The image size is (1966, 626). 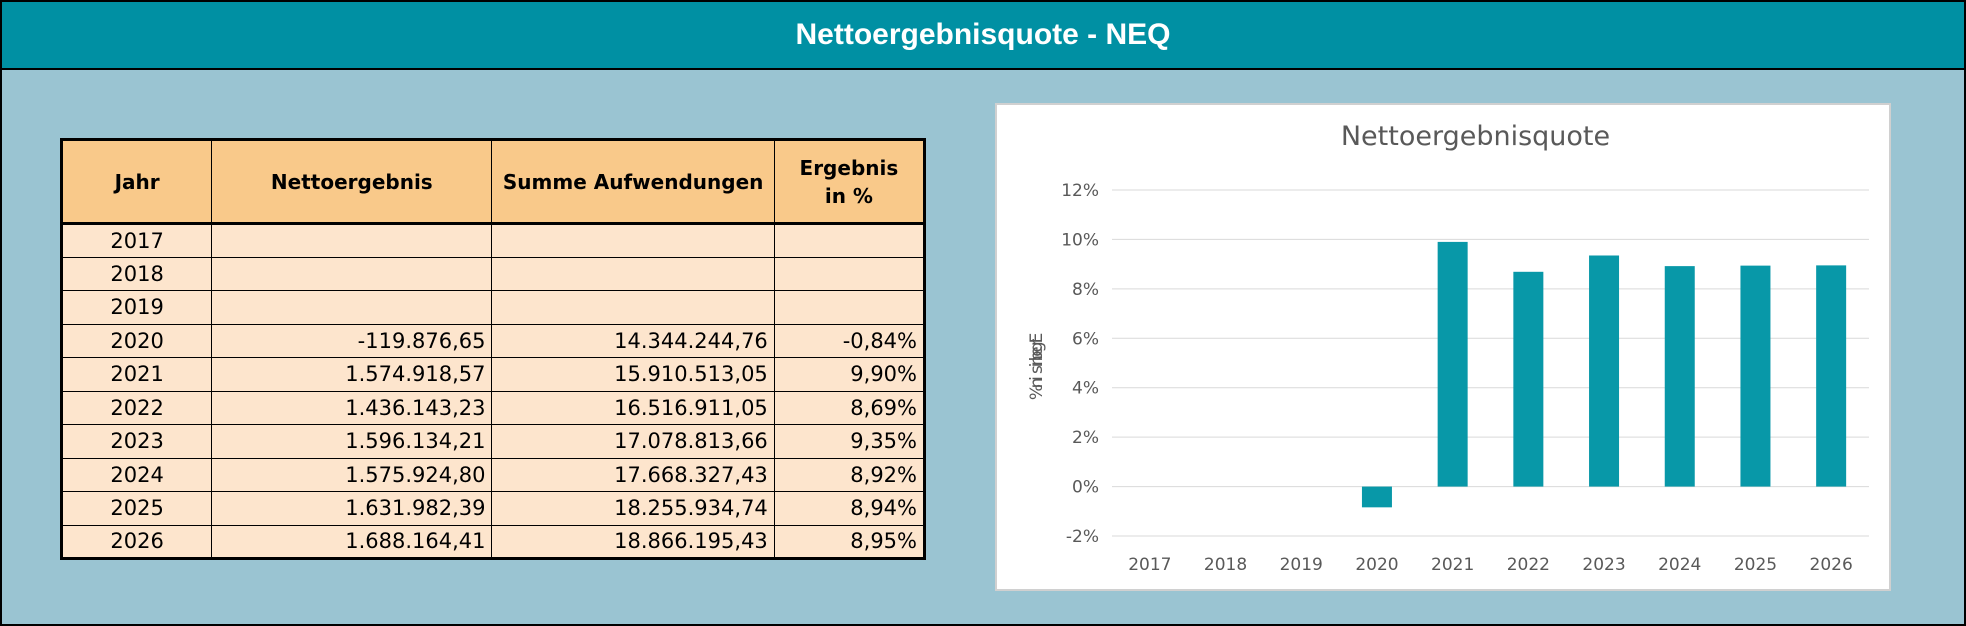 I want to click on y-axis-title-char: b, so click(x=1037, y=356).